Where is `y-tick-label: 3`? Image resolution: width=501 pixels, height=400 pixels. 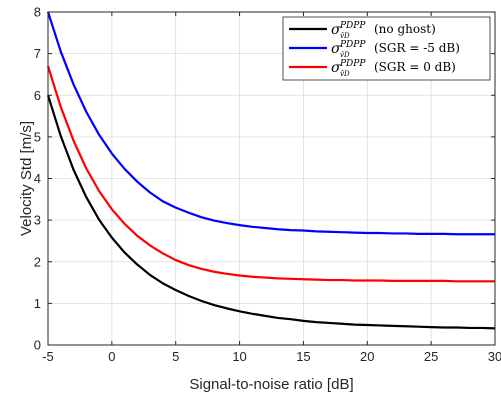 y-tick-label: 3 is located at coordinates (37, 220).